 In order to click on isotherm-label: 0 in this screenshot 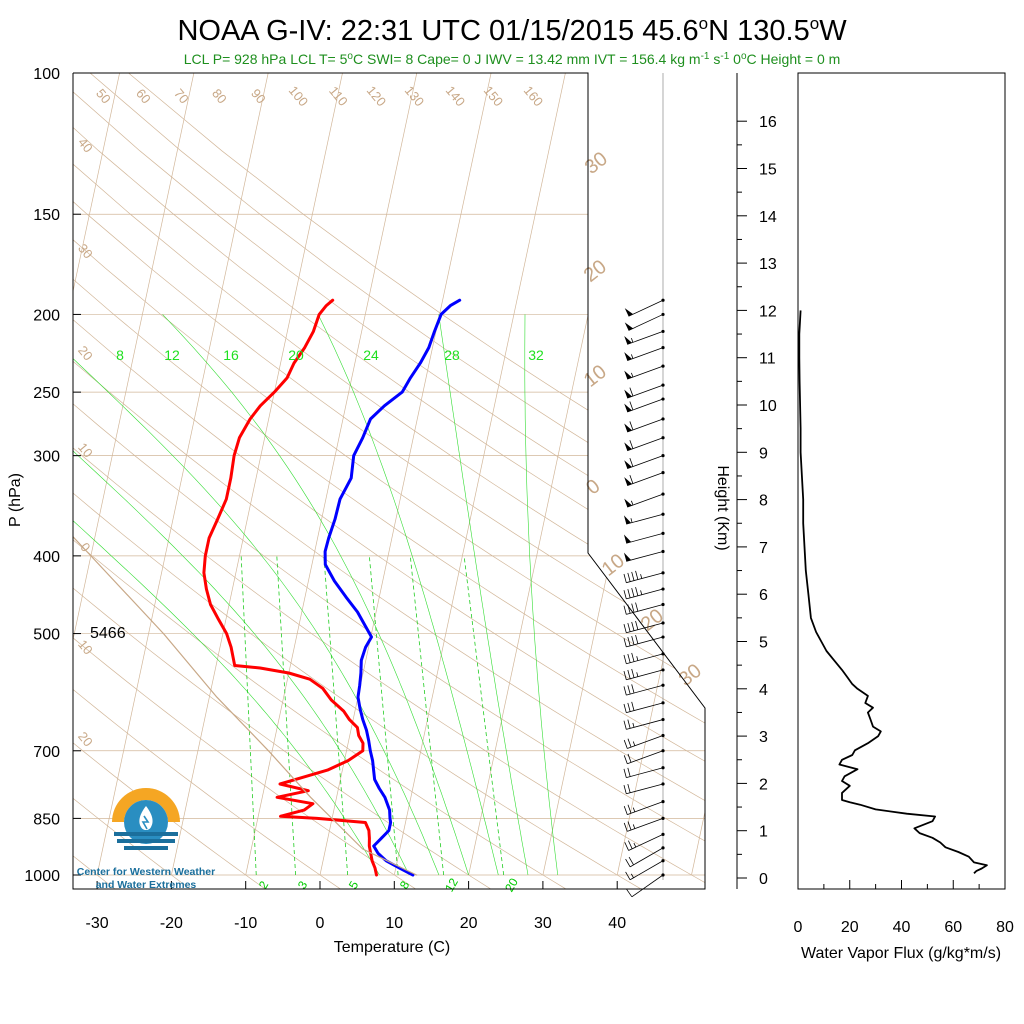, I will do `click(593, 487)`.